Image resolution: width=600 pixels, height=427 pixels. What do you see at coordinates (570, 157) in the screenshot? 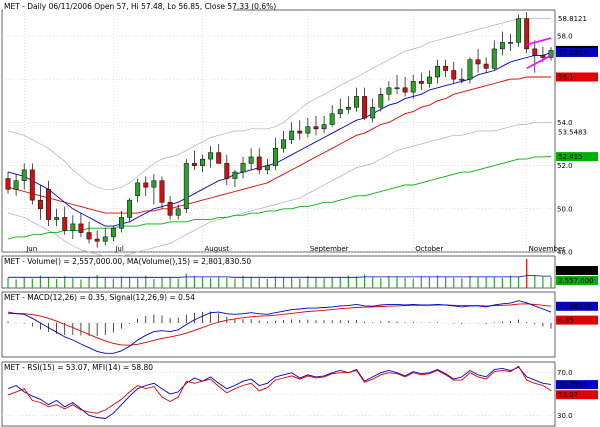
I see `price-value-tag-label: 52.415` at bounding box center [570, 157].